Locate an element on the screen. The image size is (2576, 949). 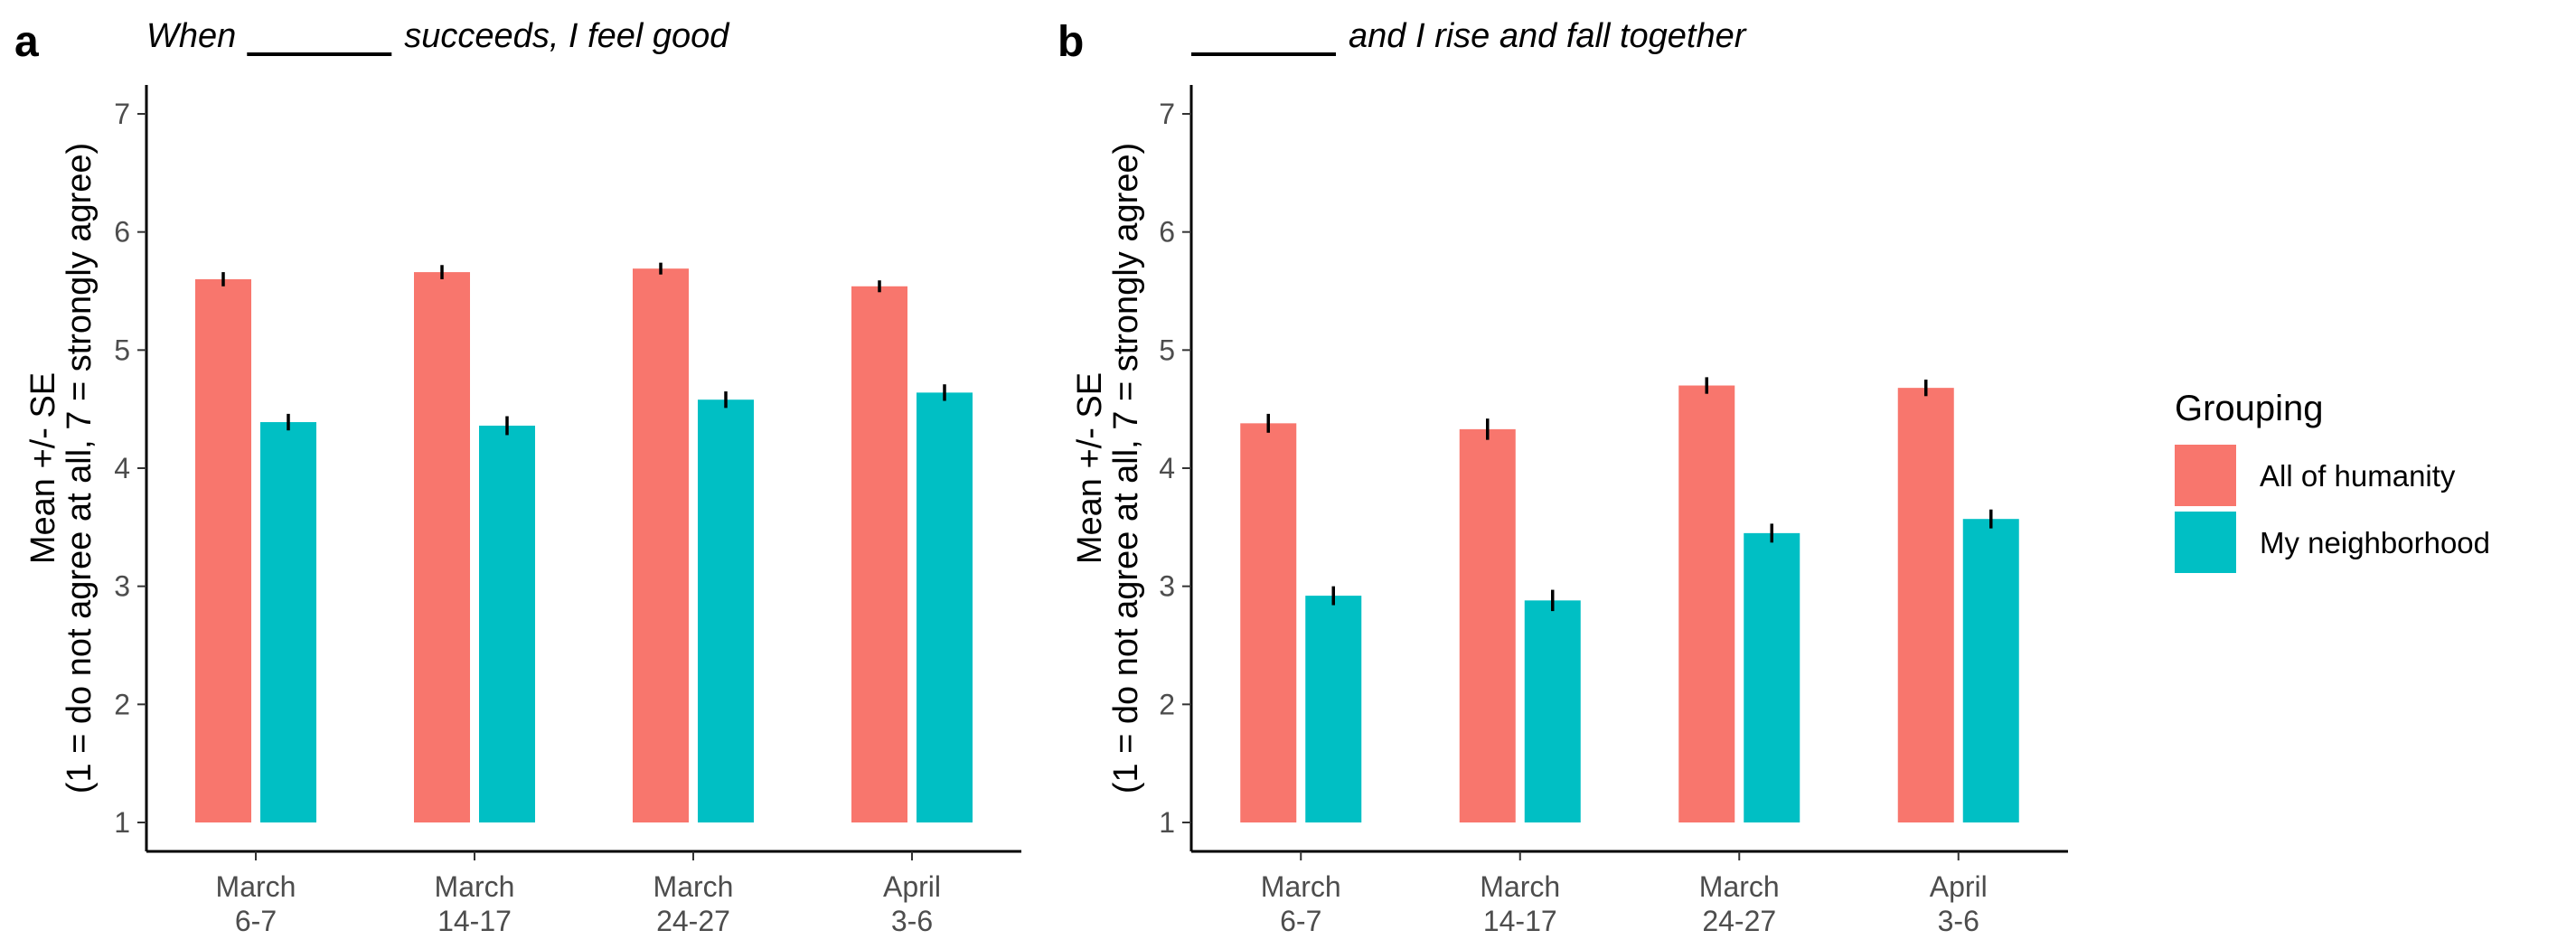
legend: Grouping All of humanity My neighborhood is located at coordinates (2332, 481).